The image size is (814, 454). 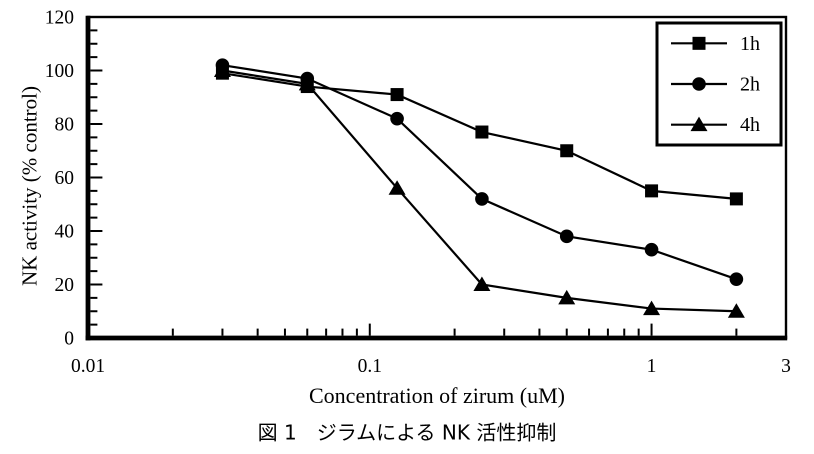 What do you see at coordinates (65, 178) in the screenshot?
I see `y-tick-label: 60` at bounding box center [65, 178].